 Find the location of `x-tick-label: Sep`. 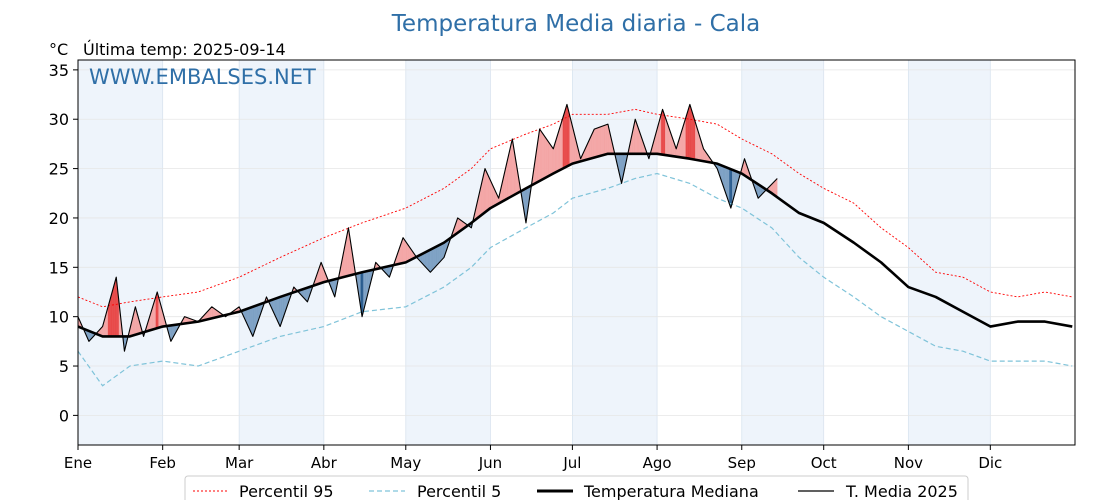

x-tick-label: Sep is located at coordinates (742, 463).